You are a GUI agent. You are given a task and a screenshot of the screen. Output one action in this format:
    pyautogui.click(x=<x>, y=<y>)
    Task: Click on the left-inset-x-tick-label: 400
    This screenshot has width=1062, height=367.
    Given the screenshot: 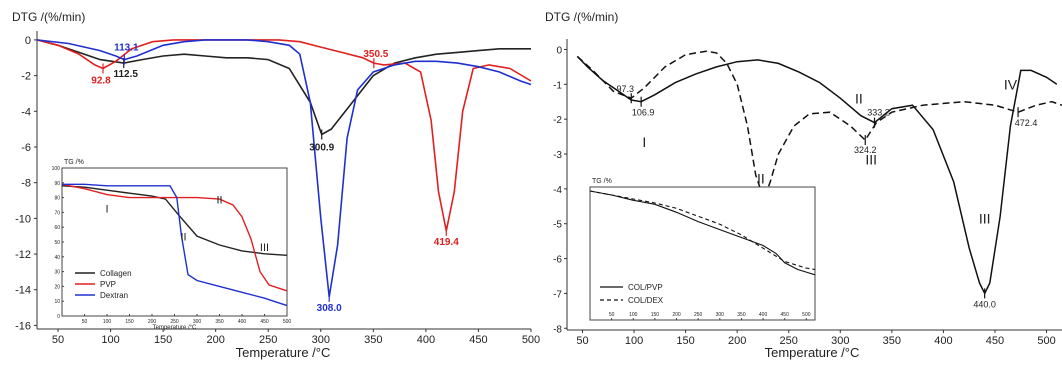 What is the action you would take?
    pyautogui.click(x=242, y=322)
    